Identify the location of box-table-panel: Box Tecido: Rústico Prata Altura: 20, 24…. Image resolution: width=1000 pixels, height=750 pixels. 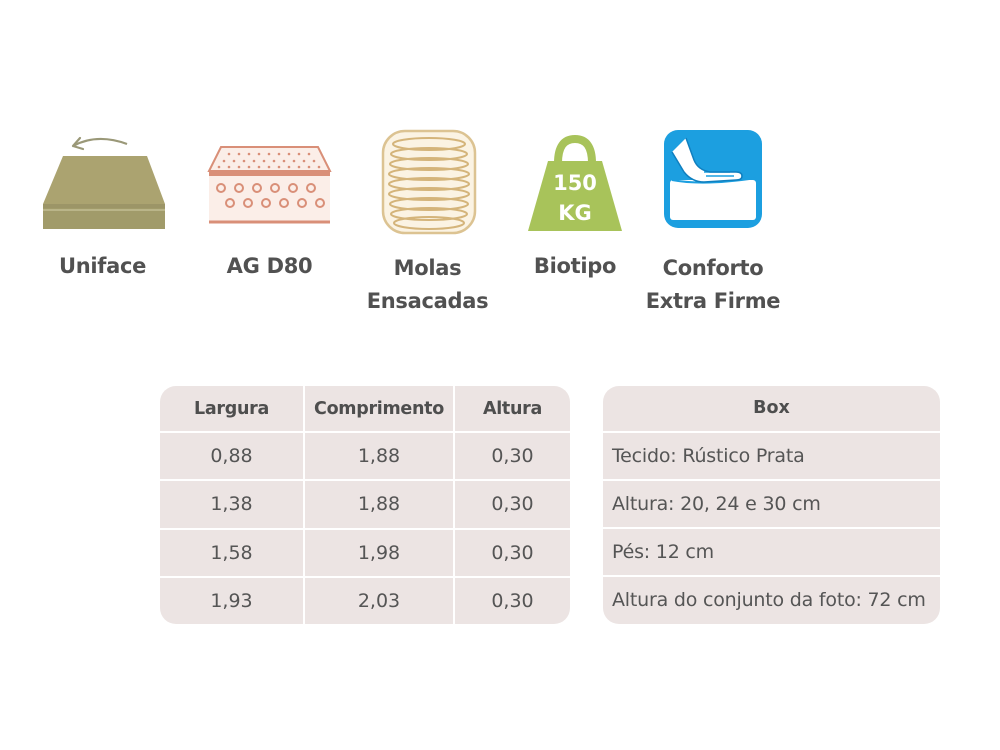
(771, 505).